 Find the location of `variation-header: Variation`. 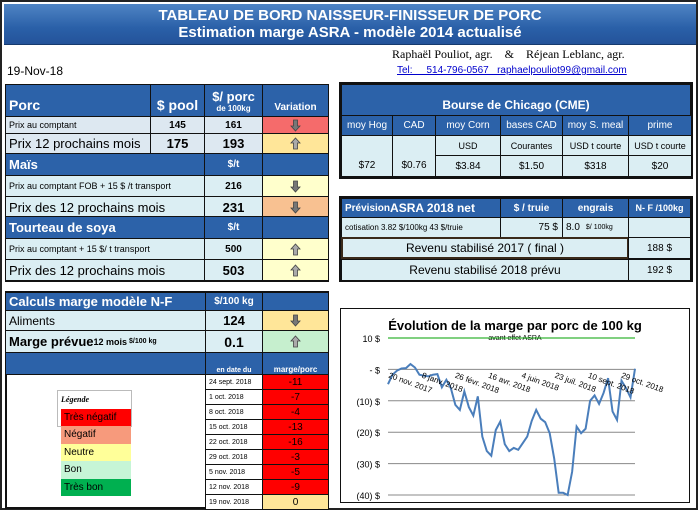

variation-header: Variation is located at coordinates (295, 100).